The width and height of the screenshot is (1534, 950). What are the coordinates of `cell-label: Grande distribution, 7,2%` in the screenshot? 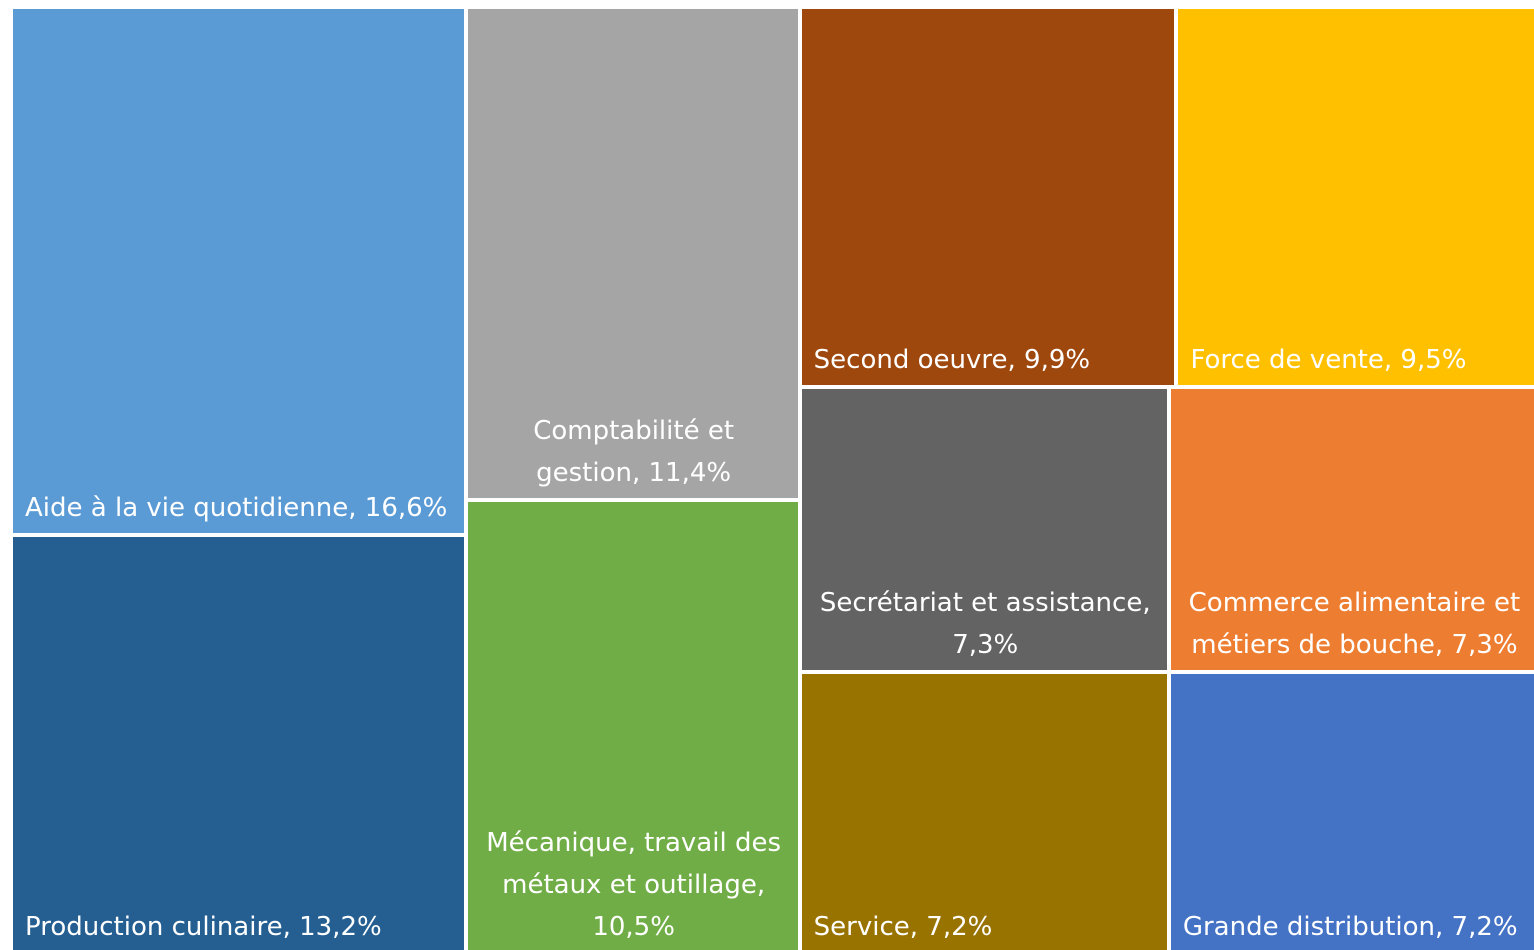 It's located at (1349, 928).